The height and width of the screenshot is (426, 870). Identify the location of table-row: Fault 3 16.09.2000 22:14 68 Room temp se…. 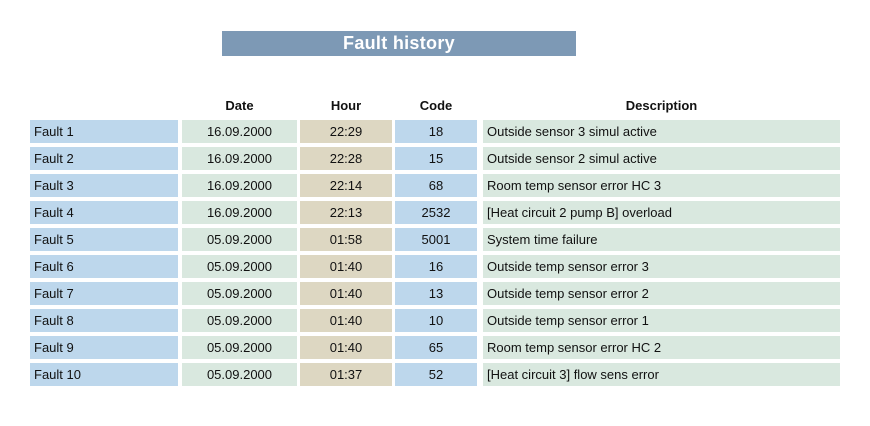
(435, 185).